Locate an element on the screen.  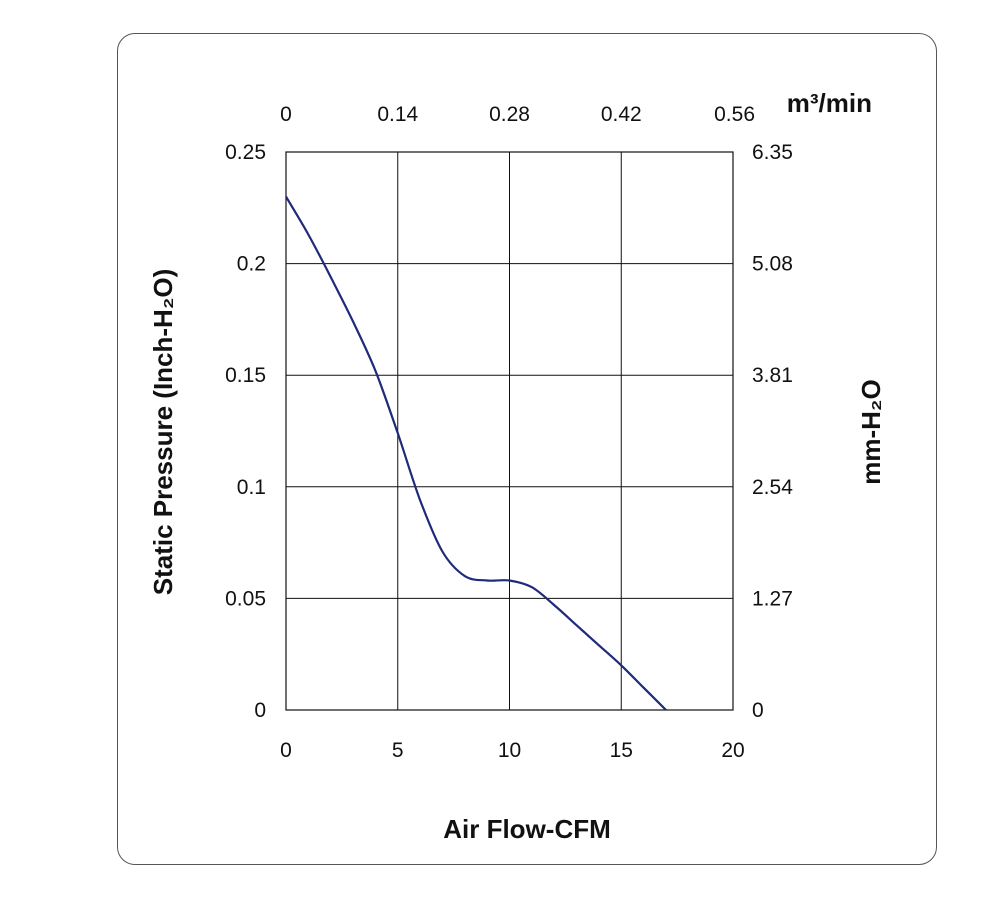
top-tick-label: 0.56 is located at coordinates (734, 114).